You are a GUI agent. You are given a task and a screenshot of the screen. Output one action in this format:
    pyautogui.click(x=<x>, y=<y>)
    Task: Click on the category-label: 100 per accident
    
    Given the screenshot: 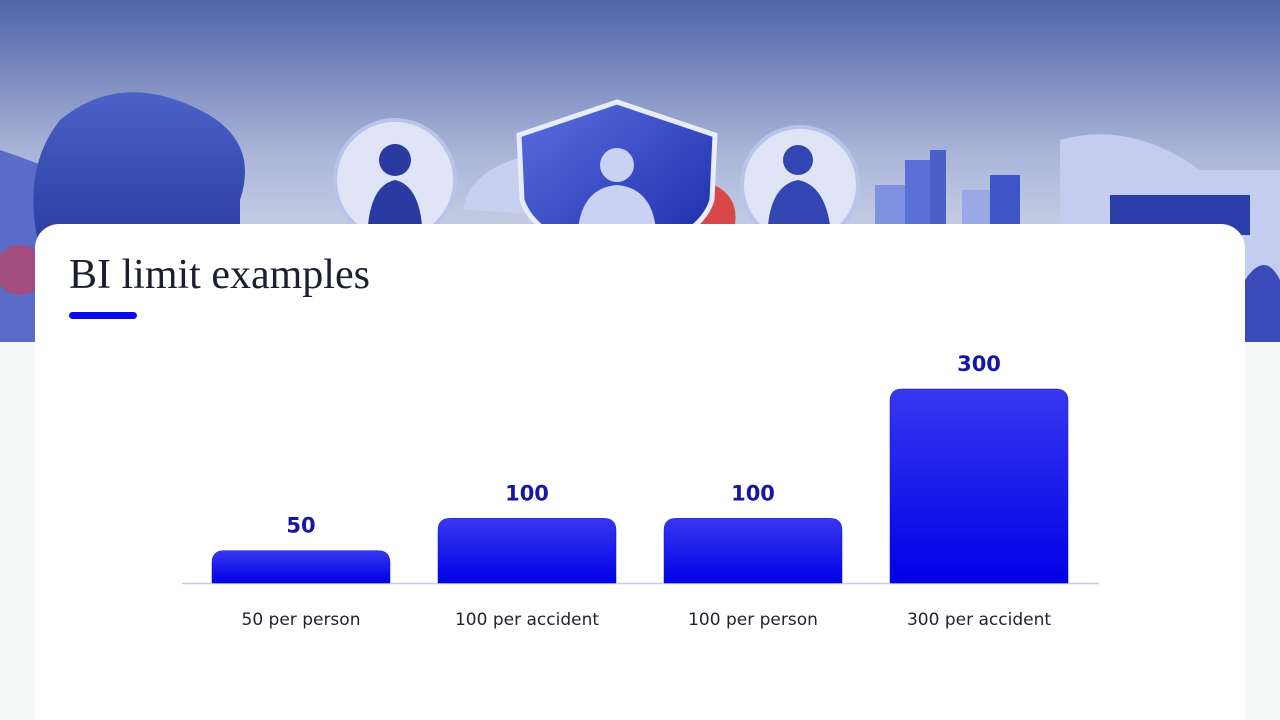 What is the action you would take?
    pyautogui.click(x=527, y=620)
    